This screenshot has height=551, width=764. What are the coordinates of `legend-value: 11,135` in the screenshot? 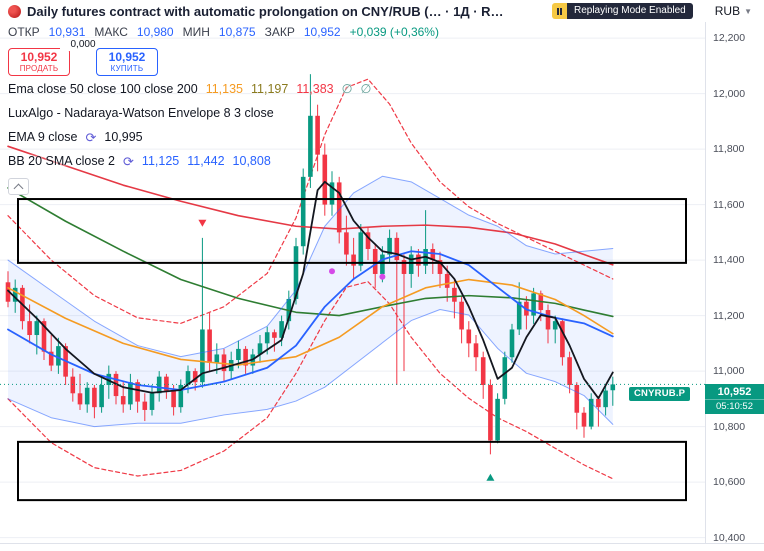 It's located at (224, 89).